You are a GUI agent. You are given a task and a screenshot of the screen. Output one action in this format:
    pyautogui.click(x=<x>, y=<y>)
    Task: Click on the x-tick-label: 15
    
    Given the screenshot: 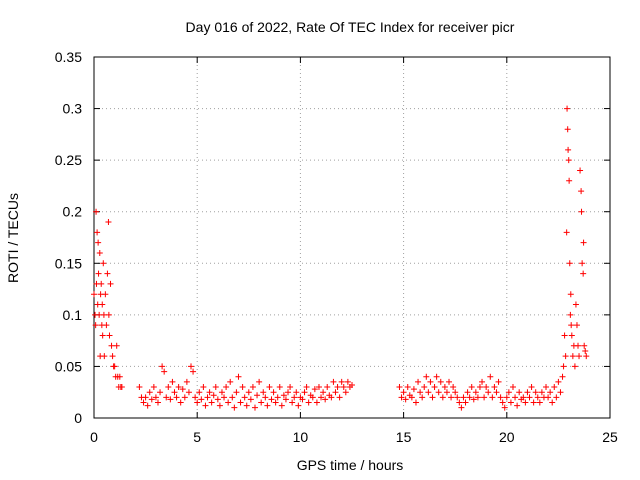 What is the action you would take?
    pyautogui.click(x=404, y=437)
    